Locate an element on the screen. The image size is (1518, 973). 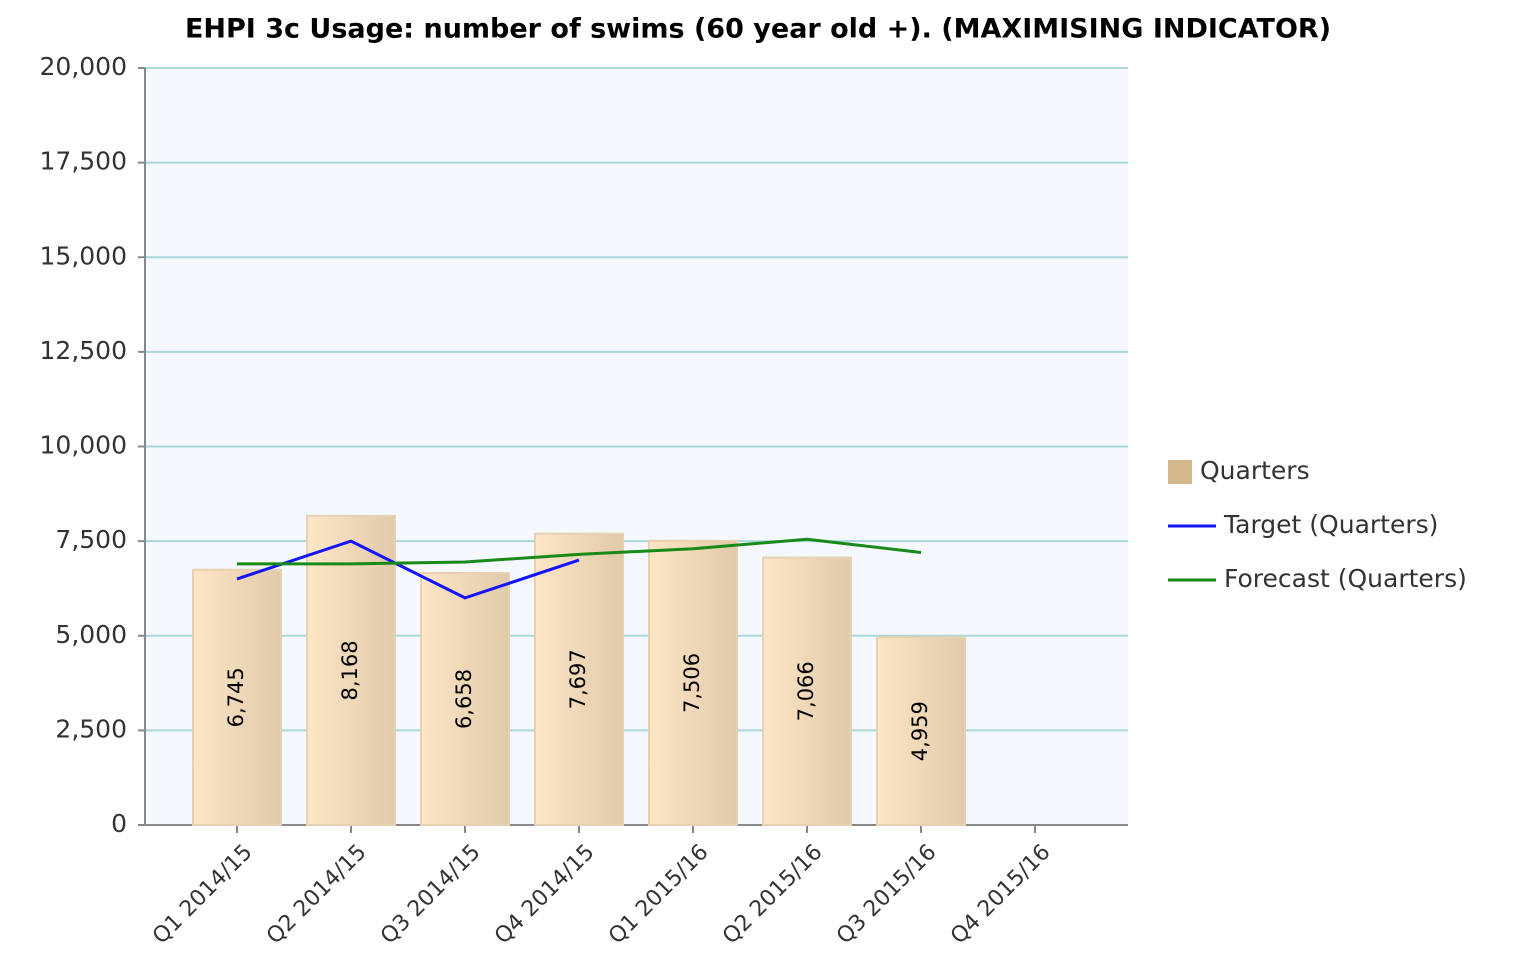
data-label: 8,168 is located at coordinates (350, 670).